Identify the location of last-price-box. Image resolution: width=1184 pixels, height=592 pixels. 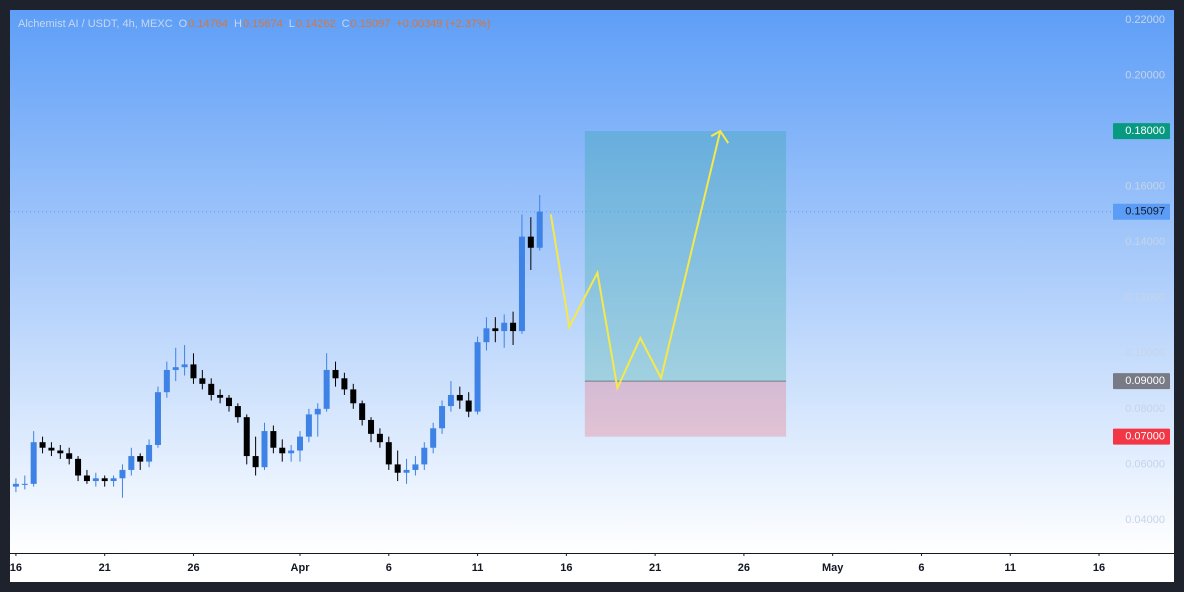
(1141, 211).